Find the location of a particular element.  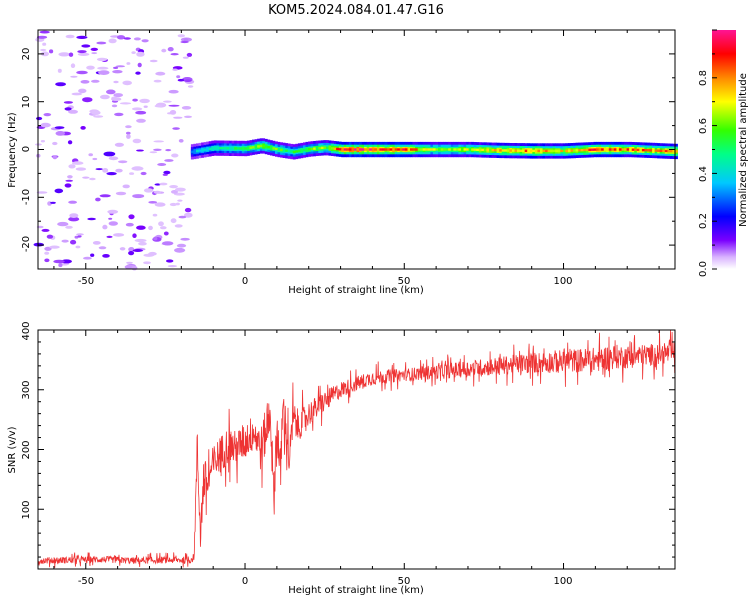

spec-xtick-label-2: 50 is located at coordinates (404, 281).